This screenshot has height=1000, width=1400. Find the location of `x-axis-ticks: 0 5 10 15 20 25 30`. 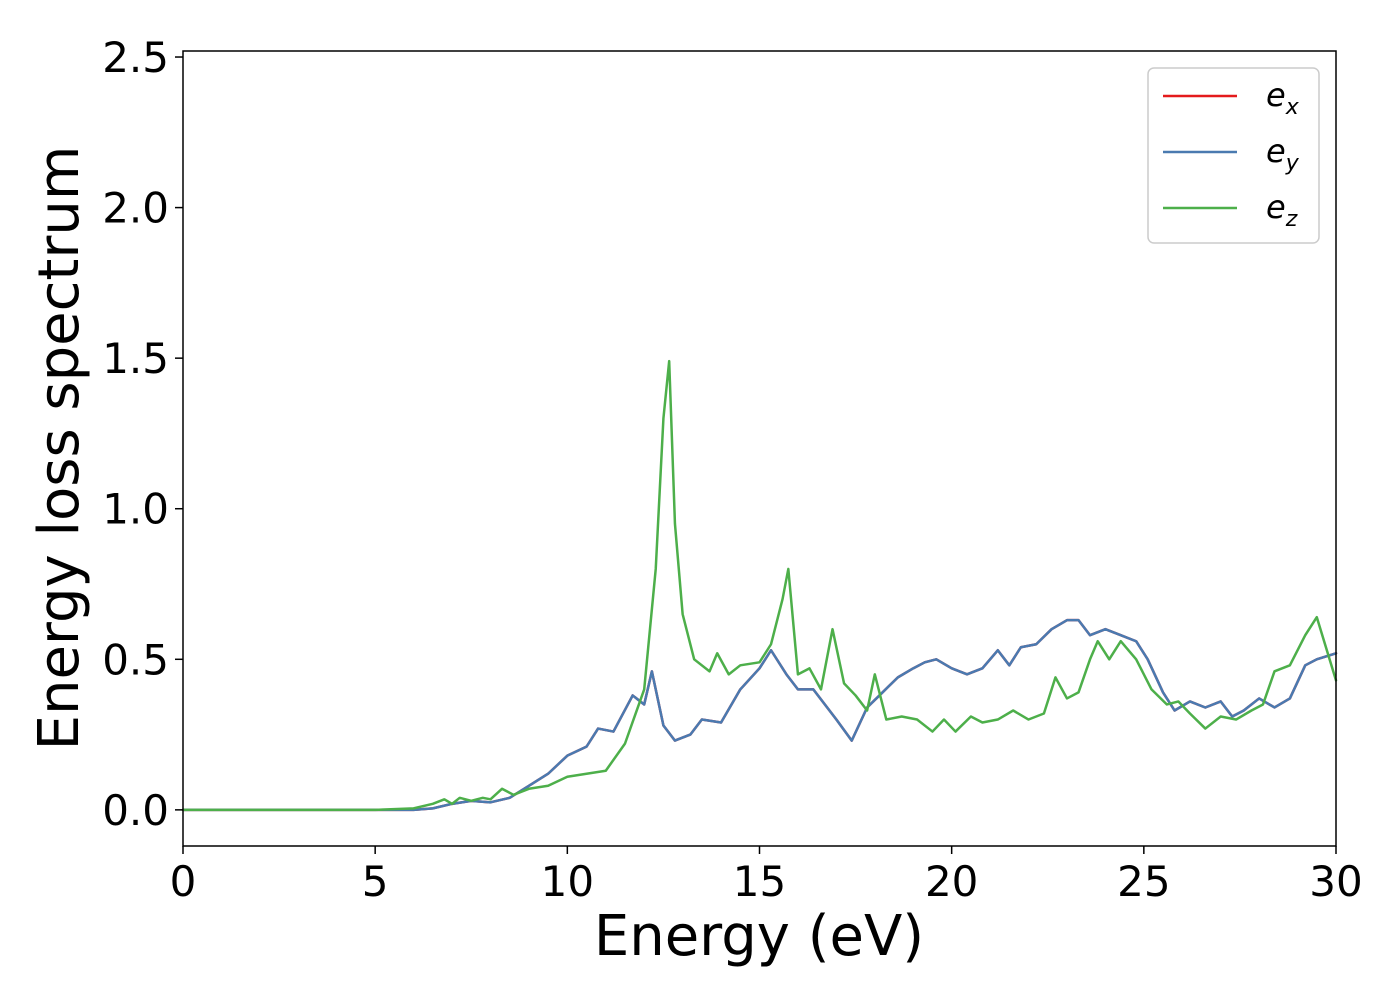

x-axis-ticks: 0 5 10 15 20 25 30 is located at coordinates (766, 876).